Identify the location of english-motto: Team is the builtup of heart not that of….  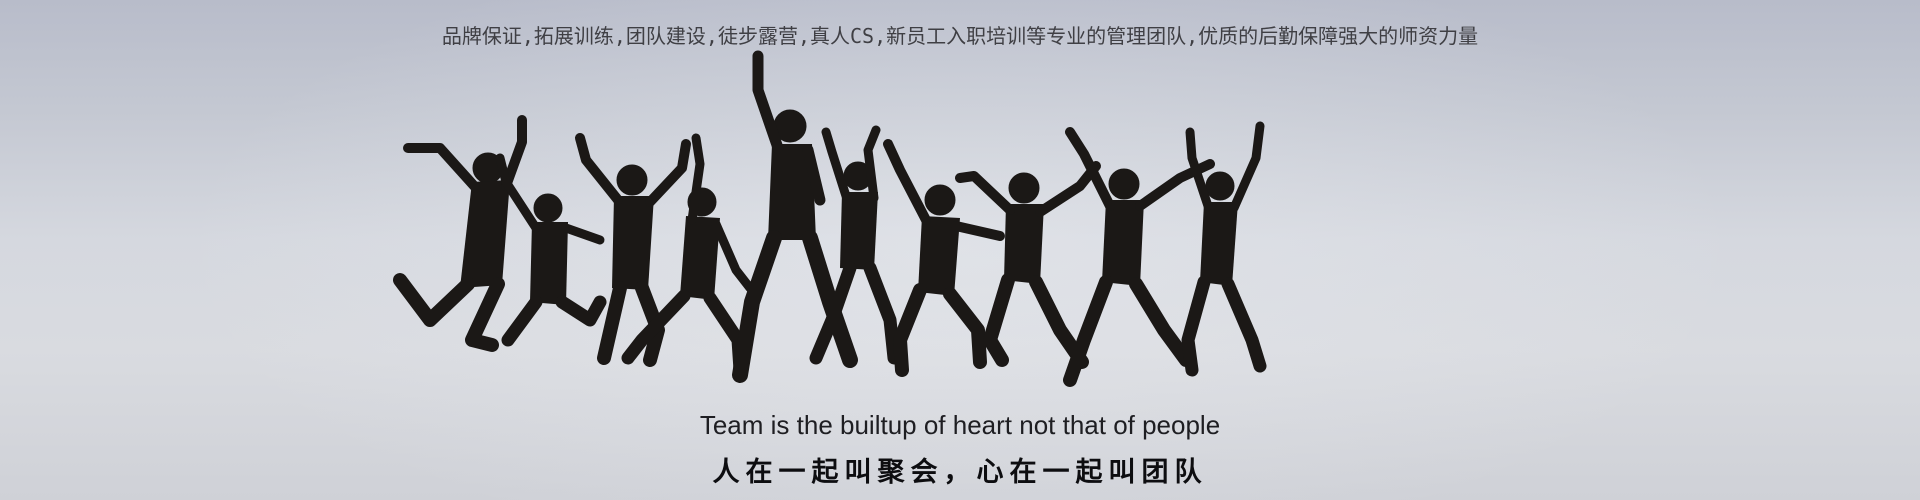
(960, 425).